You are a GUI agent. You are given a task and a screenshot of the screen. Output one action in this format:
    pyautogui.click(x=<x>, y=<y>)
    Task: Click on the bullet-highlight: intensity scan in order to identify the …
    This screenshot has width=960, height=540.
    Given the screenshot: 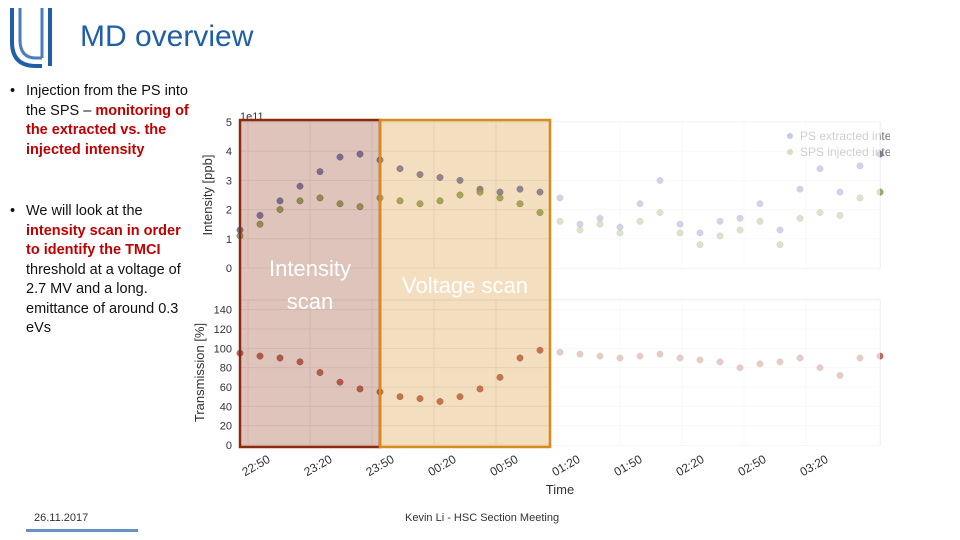 What is the action you would take?
    pyautogui.click(x=103, y=240)
    